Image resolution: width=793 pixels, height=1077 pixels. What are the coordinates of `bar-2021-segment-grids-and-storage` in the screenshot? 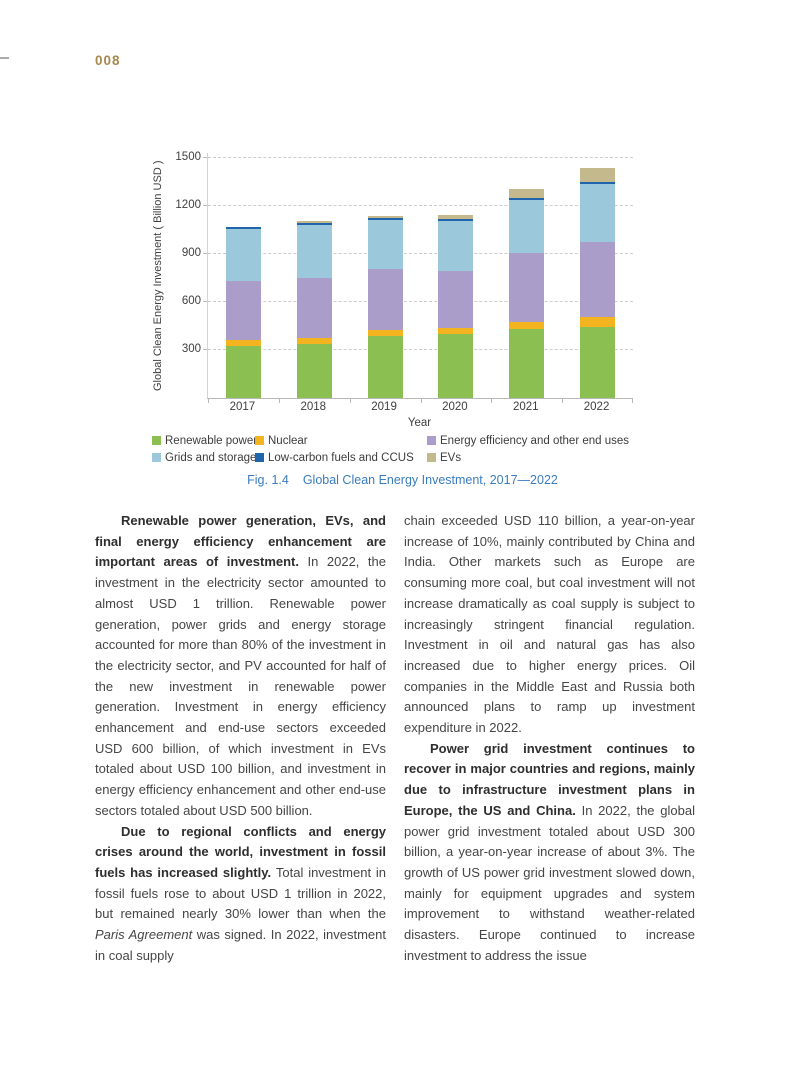 It's located at (527, 227).